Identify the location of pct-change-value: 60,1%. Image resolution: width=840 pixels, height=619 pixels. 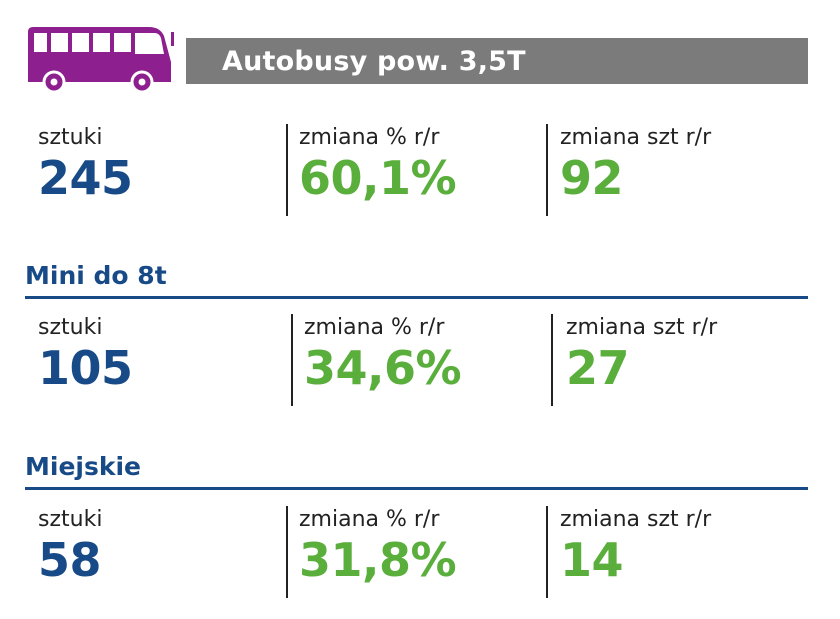
(378, 178).